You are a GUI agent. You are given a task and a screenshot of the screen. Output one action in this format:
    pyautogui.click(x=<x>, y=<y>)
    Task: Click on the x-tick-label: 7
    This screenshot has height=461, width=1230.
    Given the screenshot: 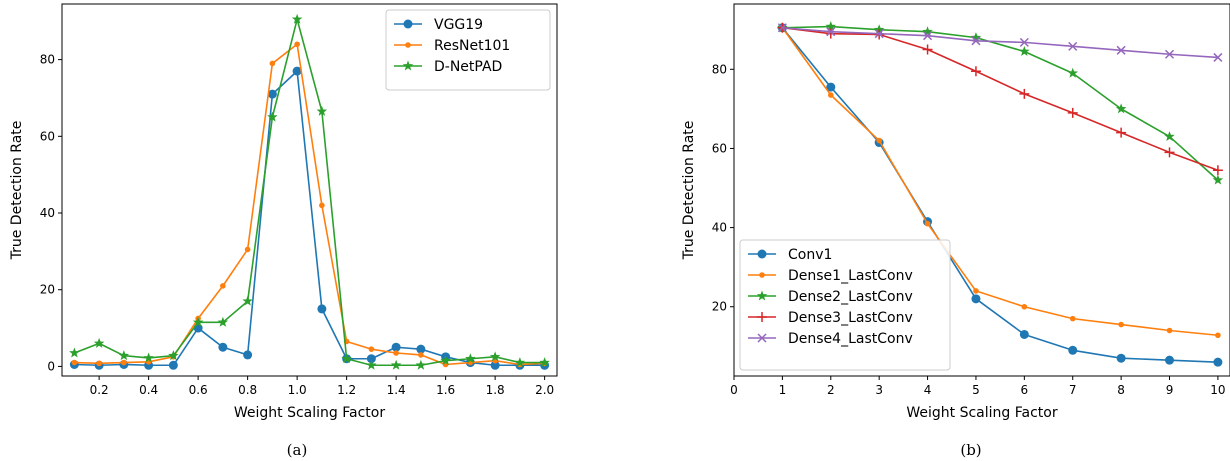 What is the action you would take?
    pyautogui.click(x=1073, y=390)
    